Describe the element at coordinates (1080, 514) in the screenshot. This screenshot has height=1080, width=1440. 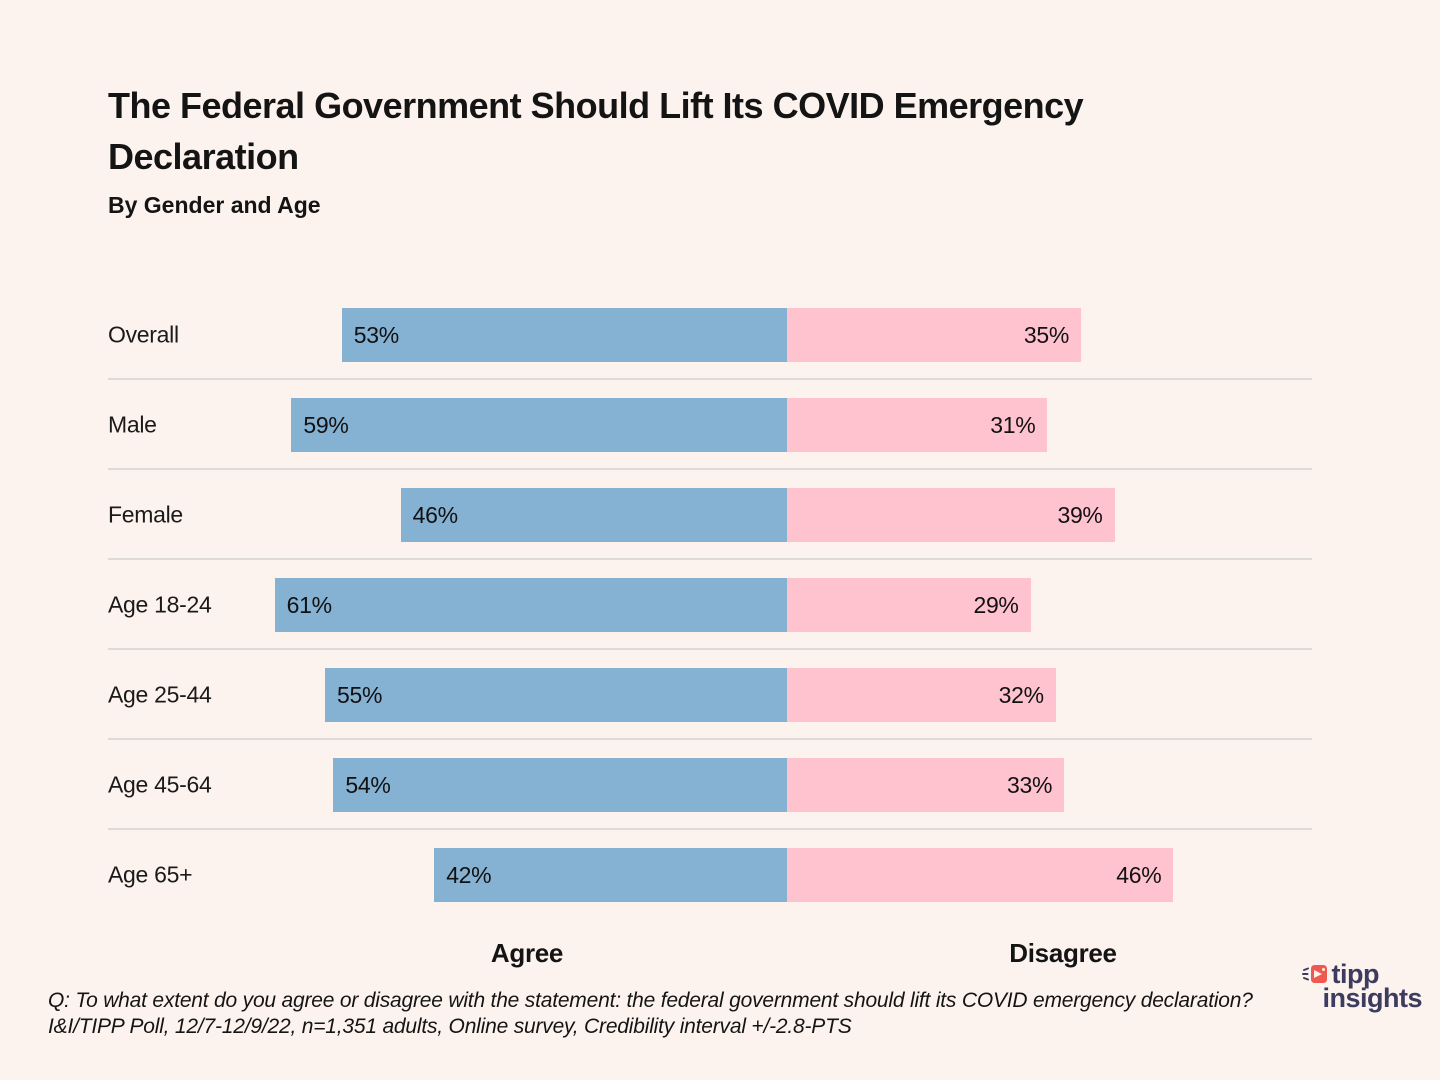
I see `disagree-value-label: 39%` at that location.